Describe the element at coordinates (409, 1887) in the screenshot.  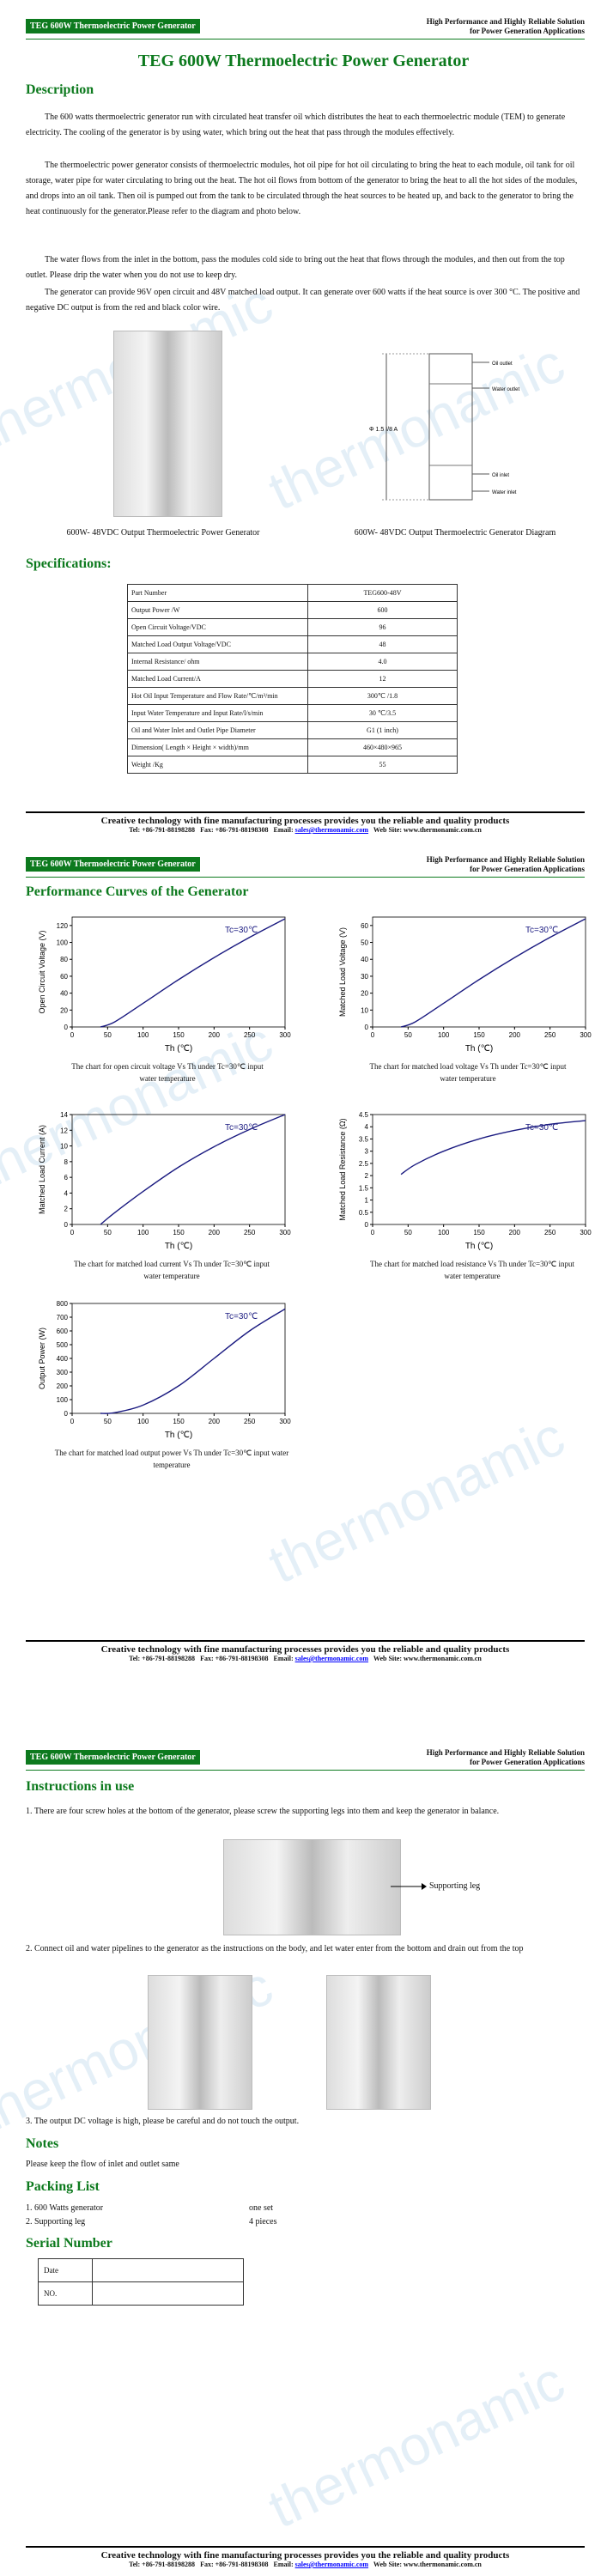
I see `arrow-icon` at that location.